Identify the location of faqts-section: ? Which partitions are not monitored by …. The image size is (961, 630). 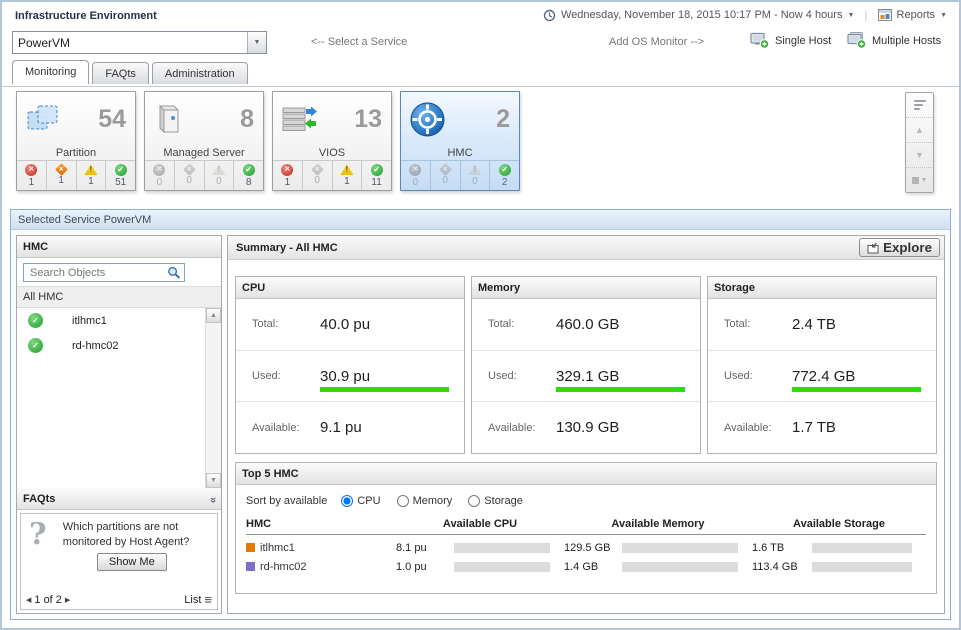
(119, 561).